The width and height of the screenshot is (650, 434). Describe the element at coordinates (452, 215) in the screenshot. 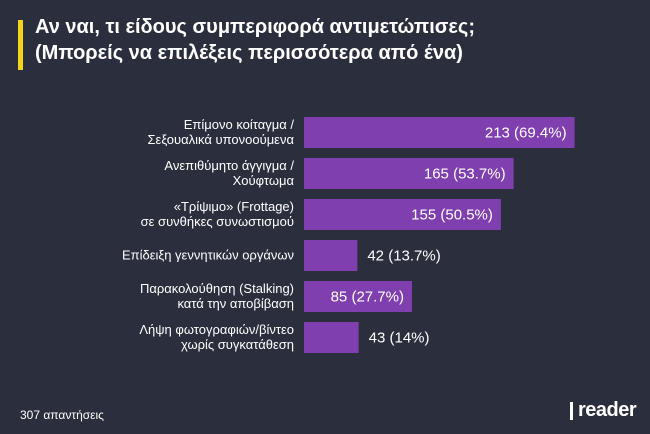

I see `value-label-2: 155 (50.5%)` at that location.